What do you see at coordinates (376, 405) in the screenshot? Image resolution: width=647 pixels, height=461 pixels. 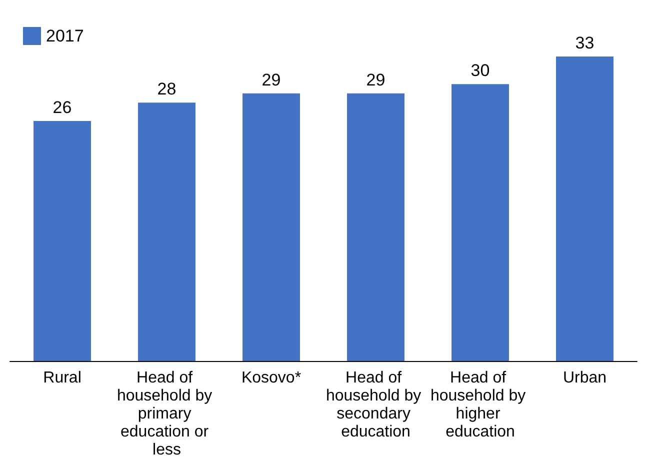 I see `x-tick-label: Head of household by secondary education` at bounding box center [376, 405].